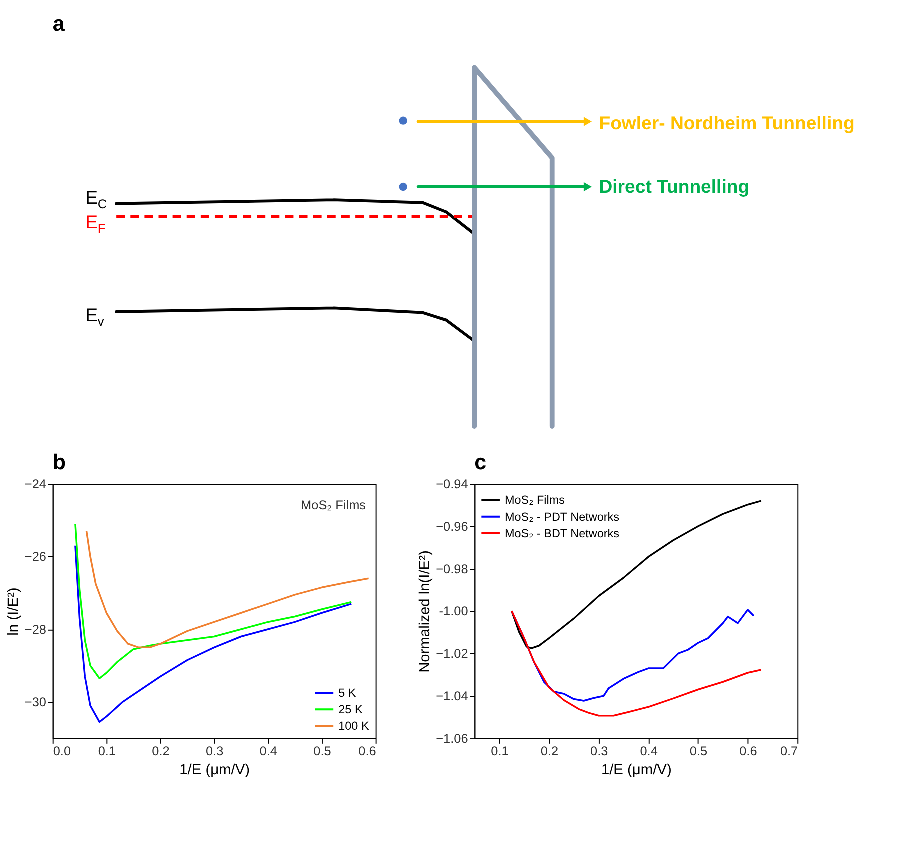 This screenshot has height=841, width=919. Describe the element at coordinates (452, 696) in the screenshot. I see `y-tick-label: −1.04` at that location.